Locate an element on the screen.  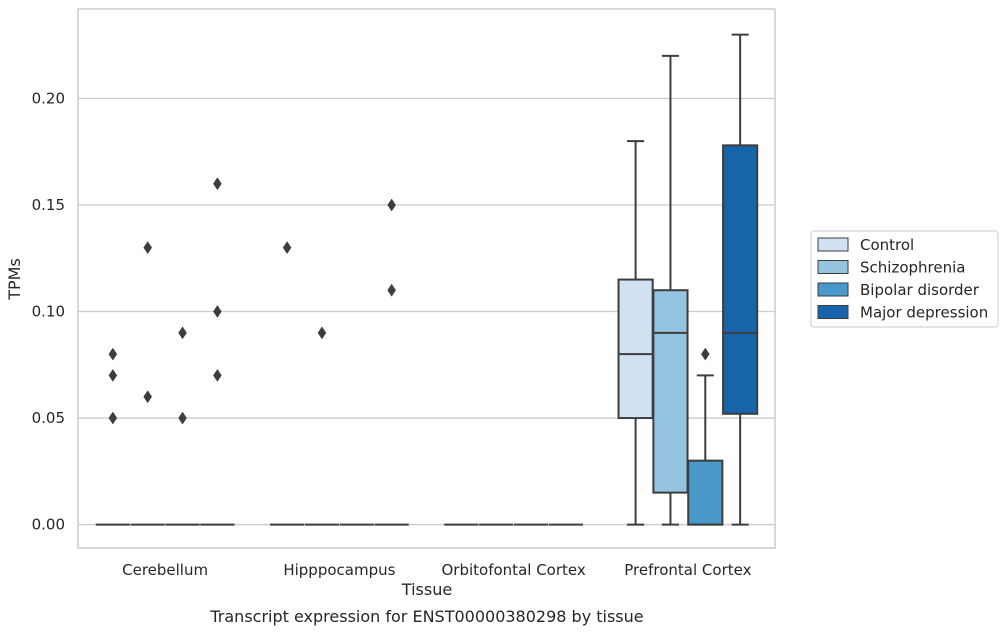
y-tick-label: 0.20 is located at coordinates (48, 98).